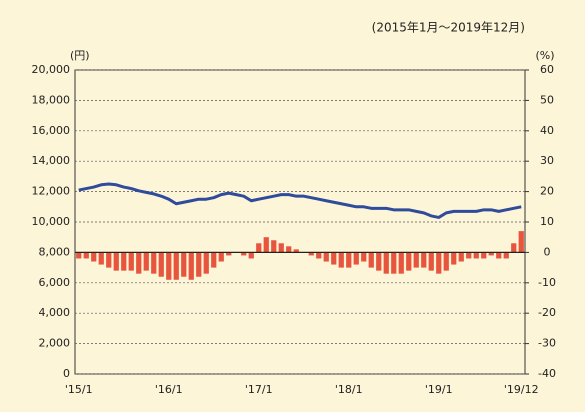 This screenshot has height=412, width=585. I want to click on chart-title: (2015年1月～2019年12月), so click(448, 28).